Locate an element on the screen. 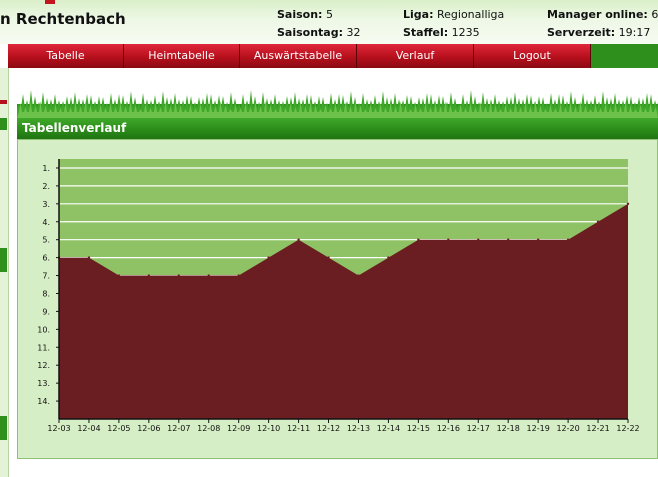 The width and height of the screenshot is (658, 477). x-tick-label: 12-18 is located at coordinates (508, 428).